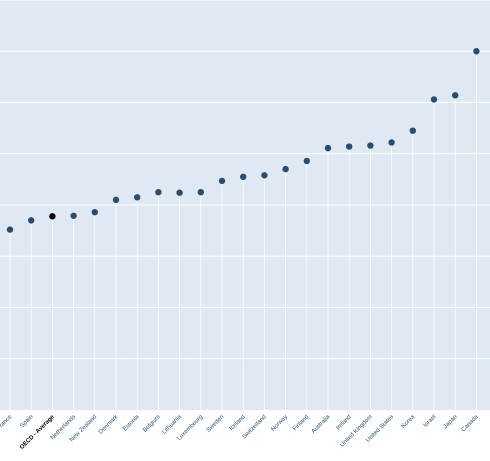  What do you see at coordinates (279, 423) in the screenshot?
I see `x-tick-label: Norway` at bounding box center [279, 423].